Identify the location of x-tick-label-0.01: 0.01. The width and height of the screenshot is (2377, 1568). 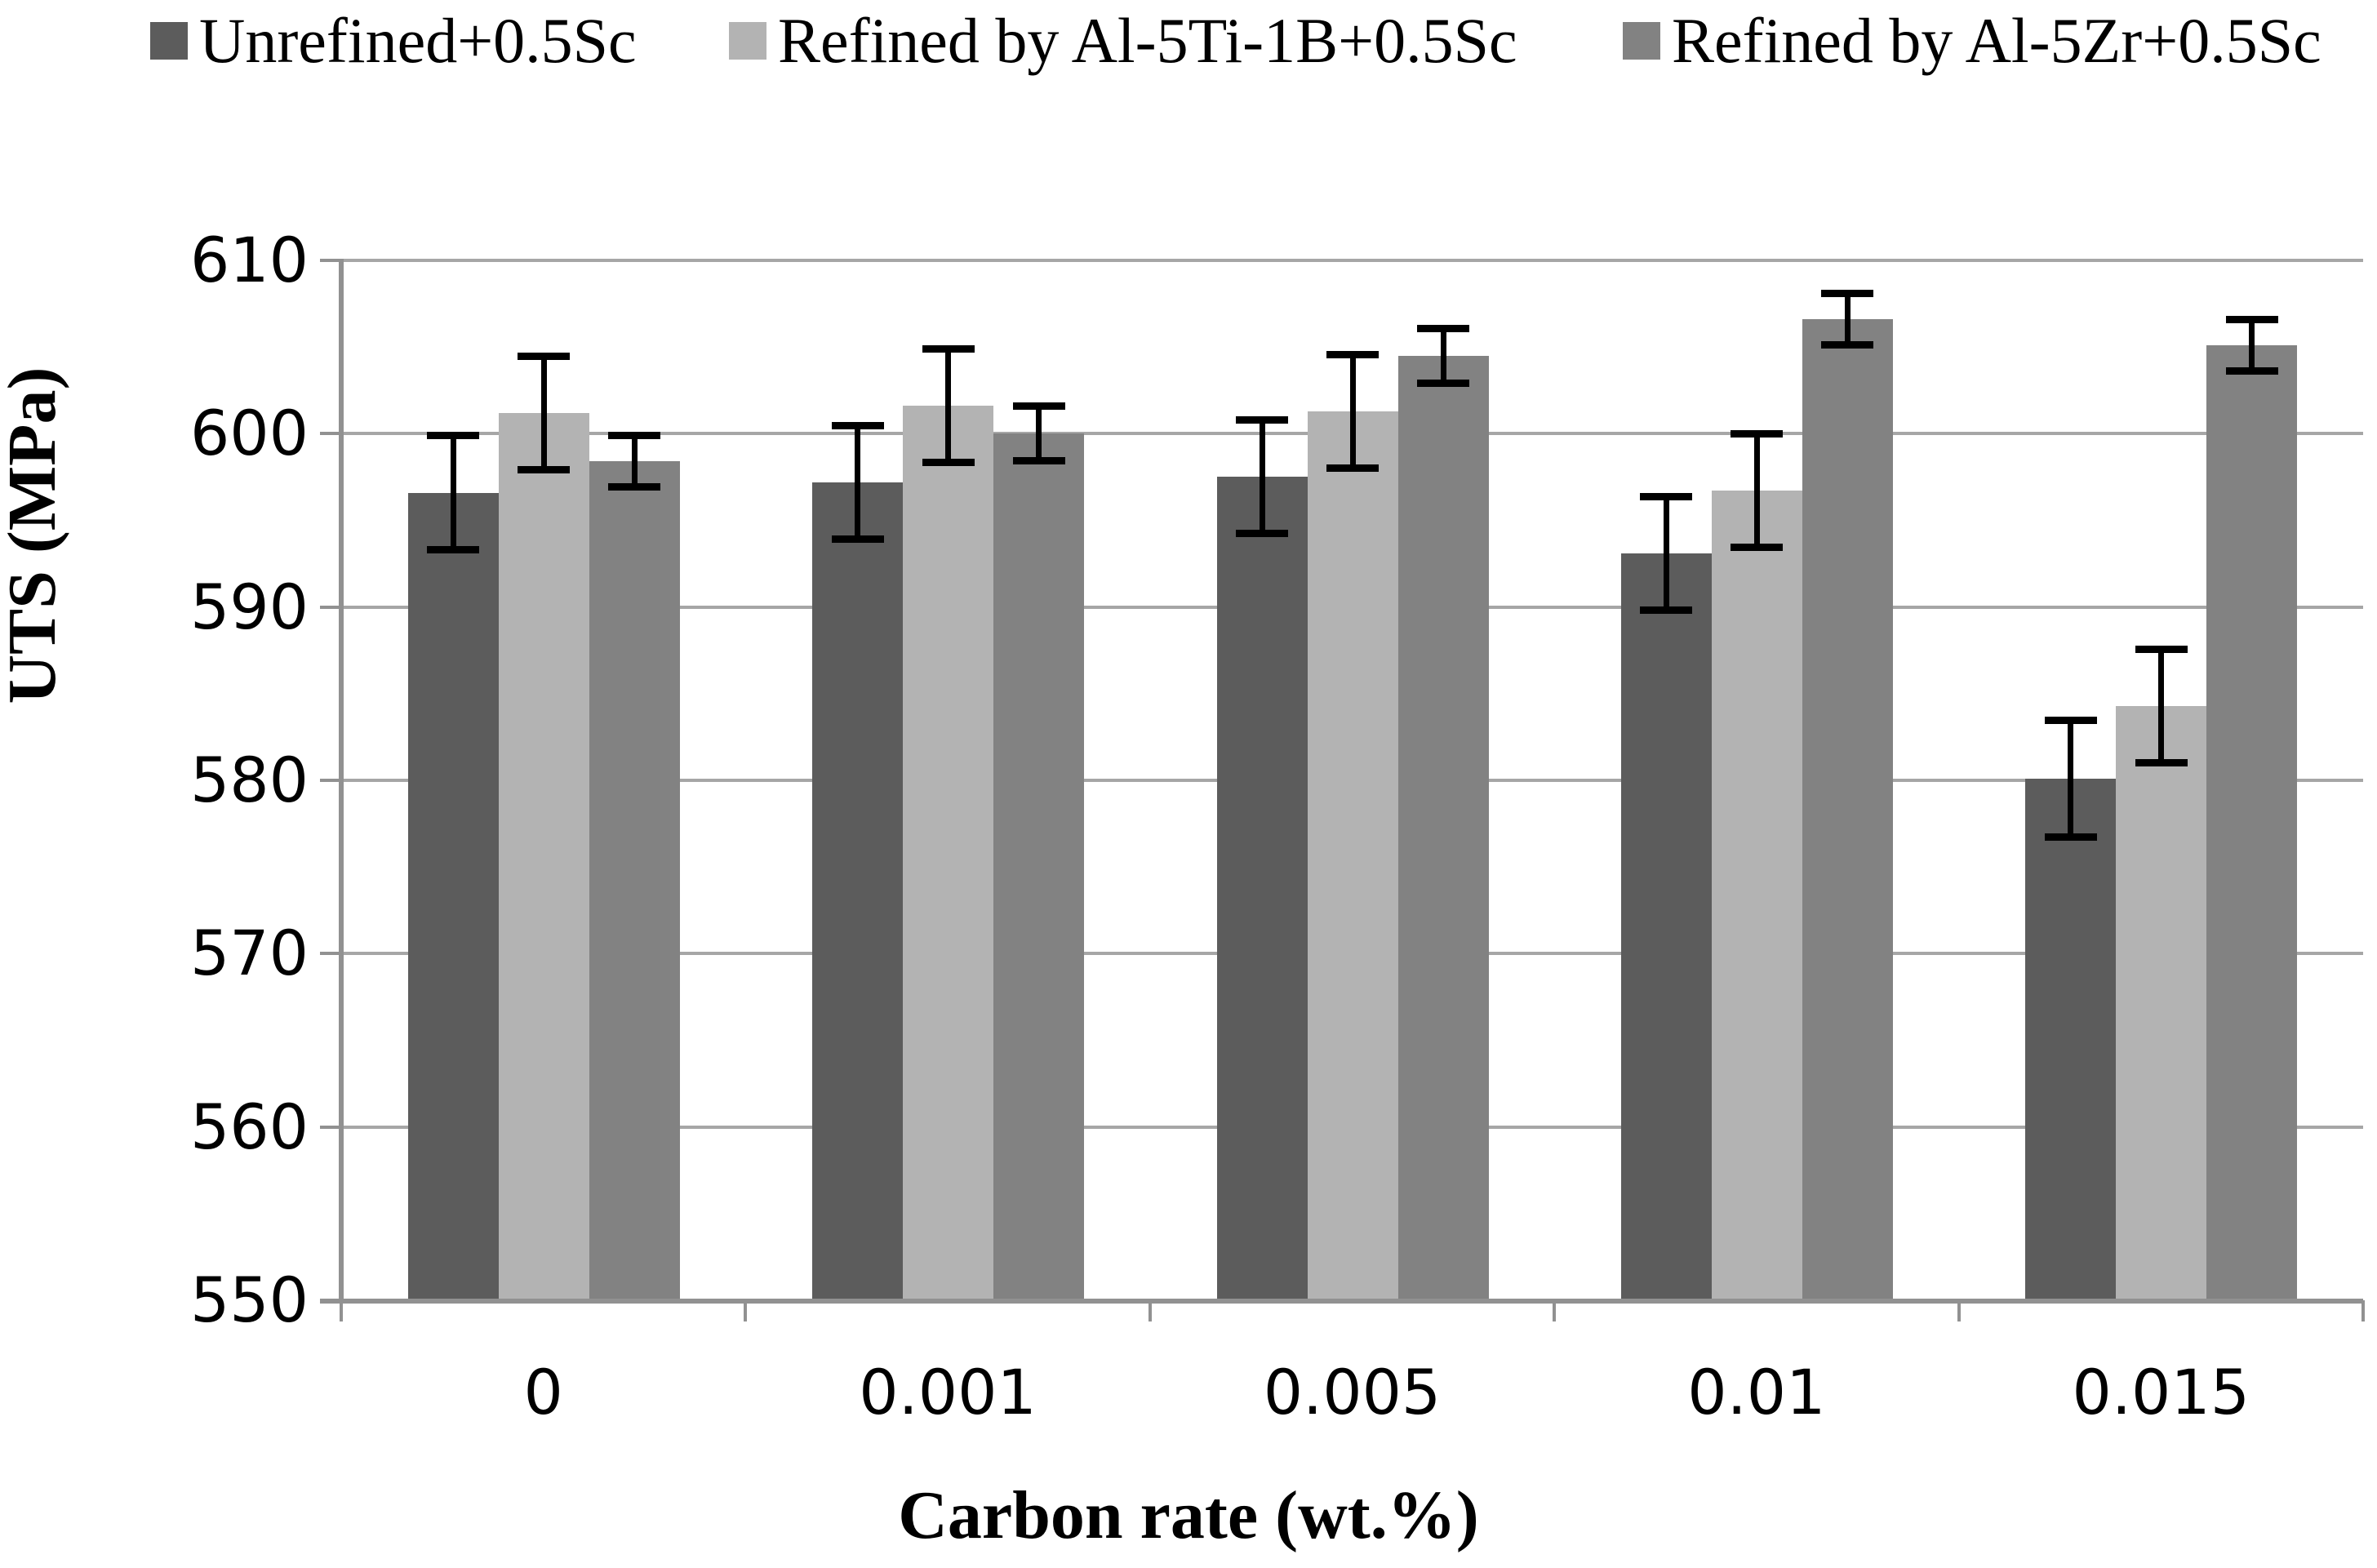
(1756, 1392).